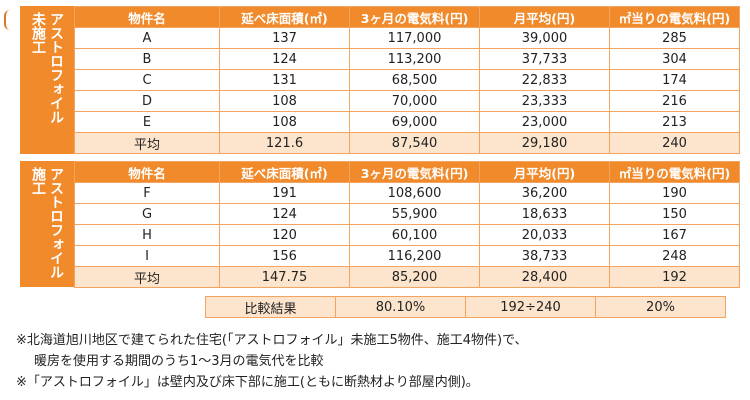  I want to click on cell-floor-area: 147.75, so click(284, 277).